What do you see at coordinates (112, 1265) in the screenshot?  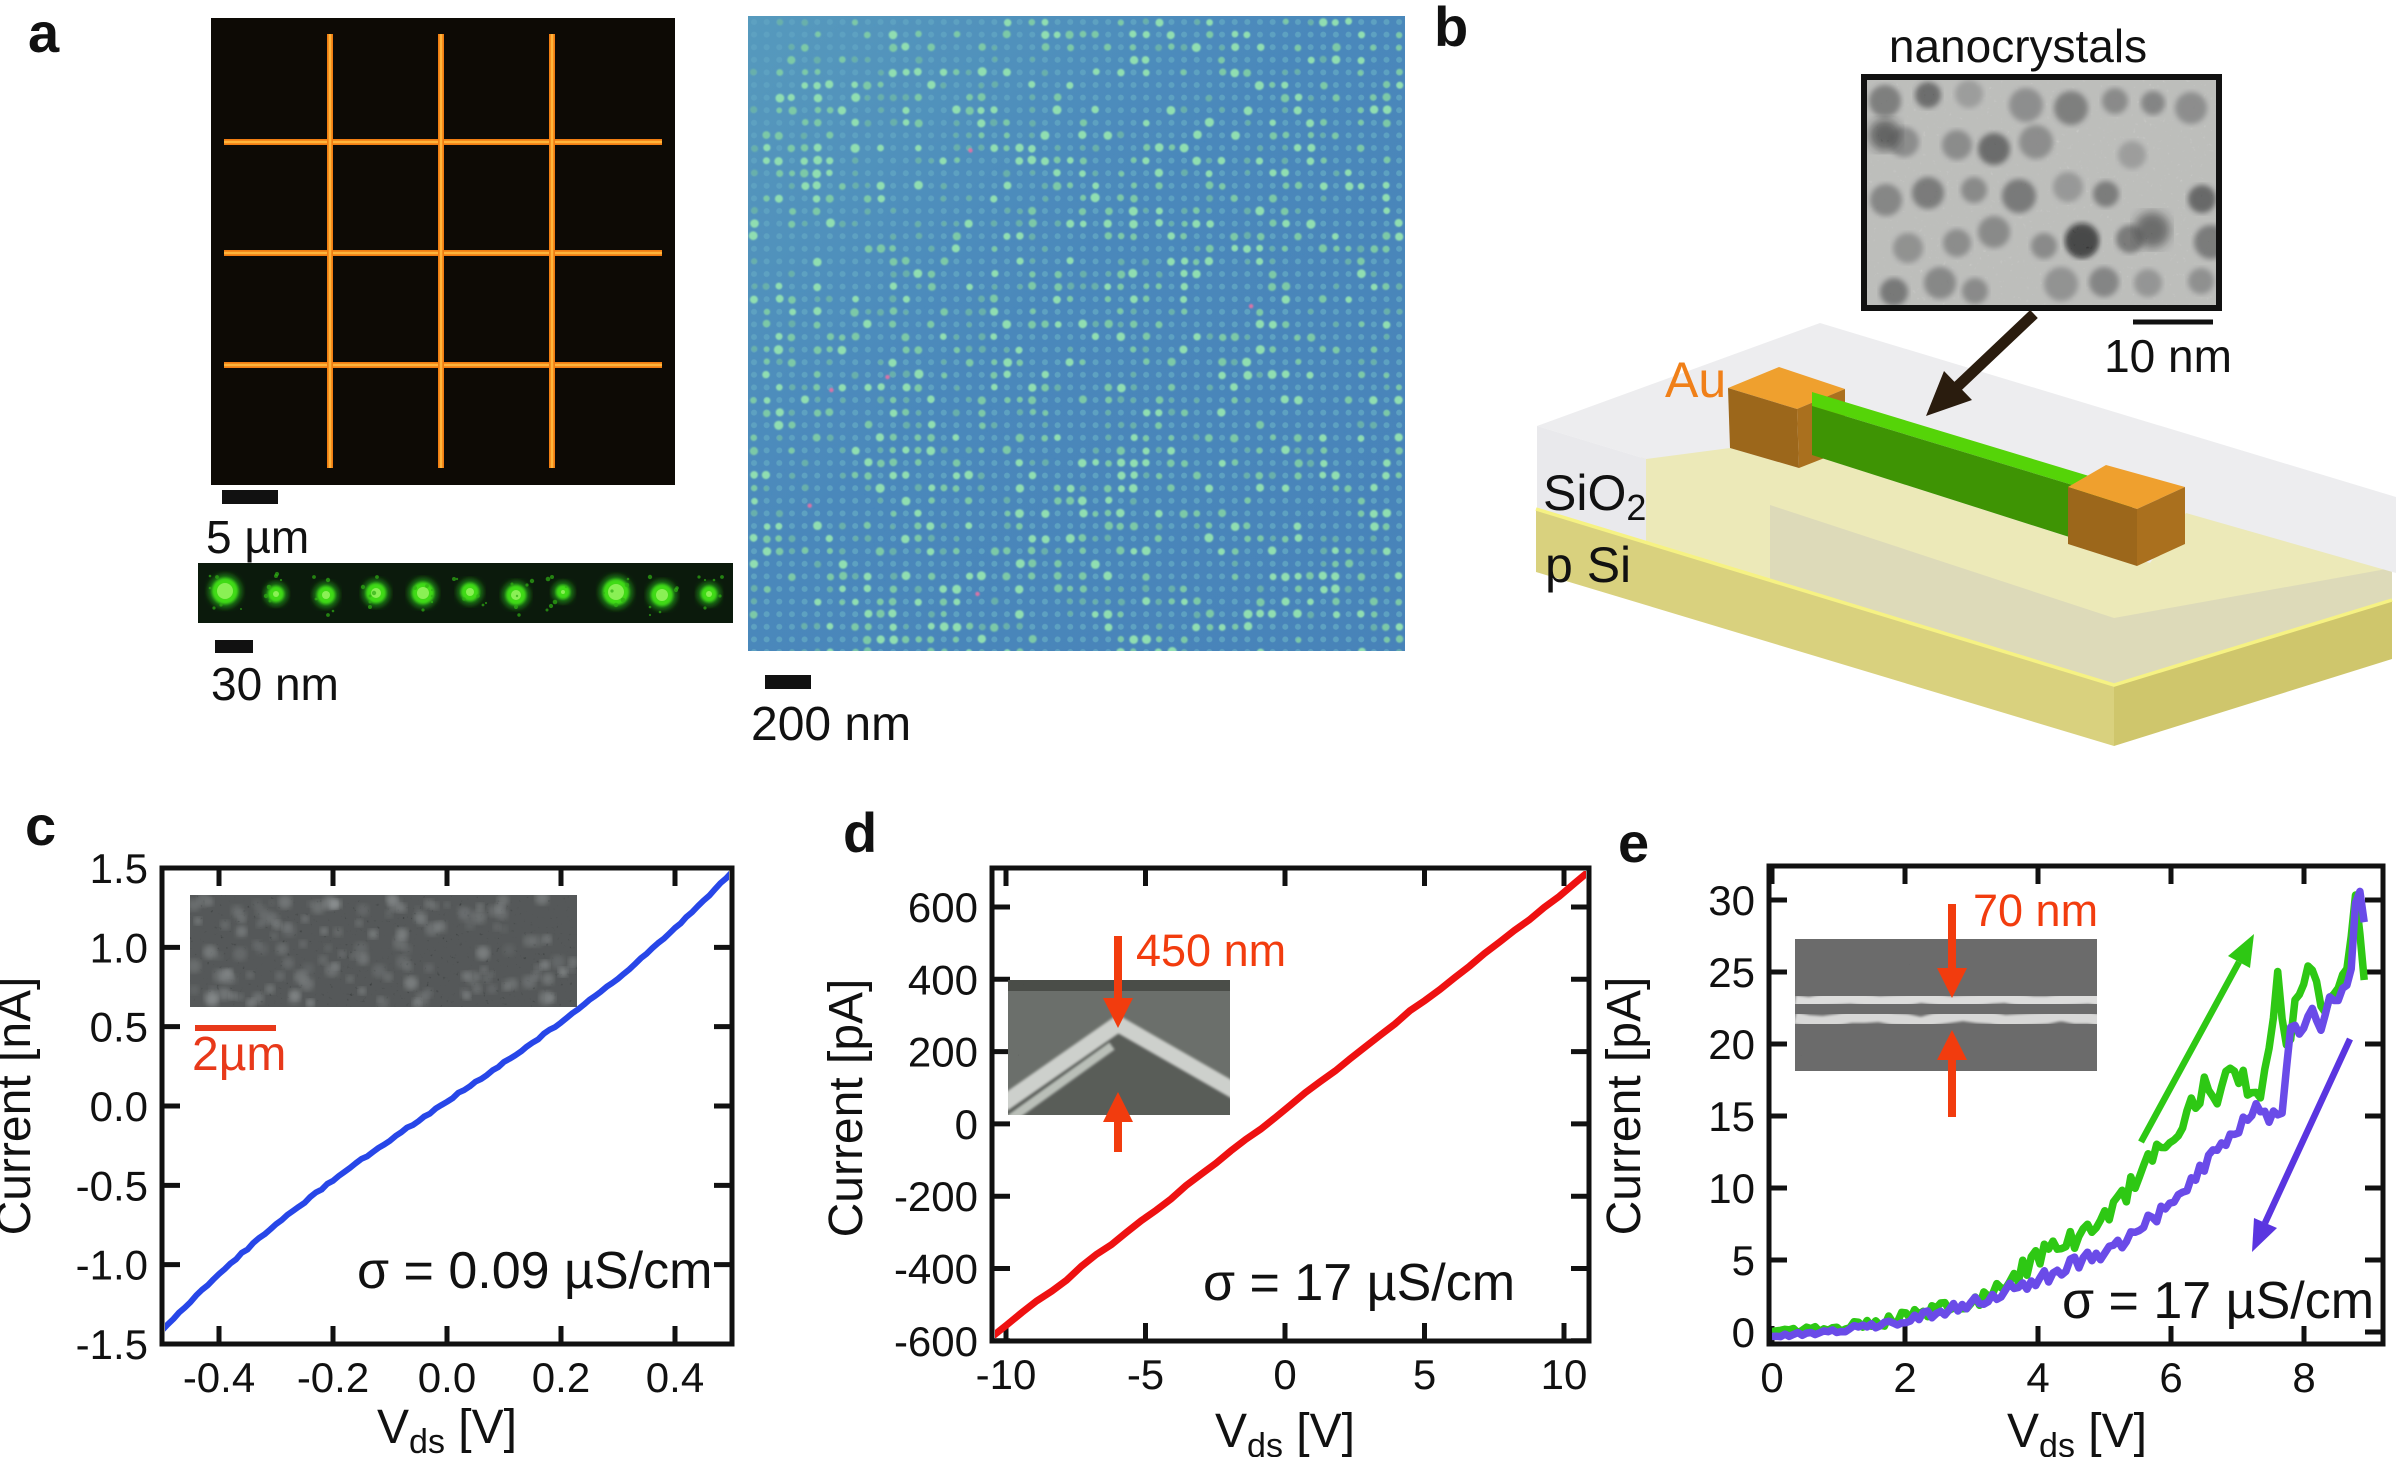 I see `svg-text: -1.0` at bounding box center [112, 1265].